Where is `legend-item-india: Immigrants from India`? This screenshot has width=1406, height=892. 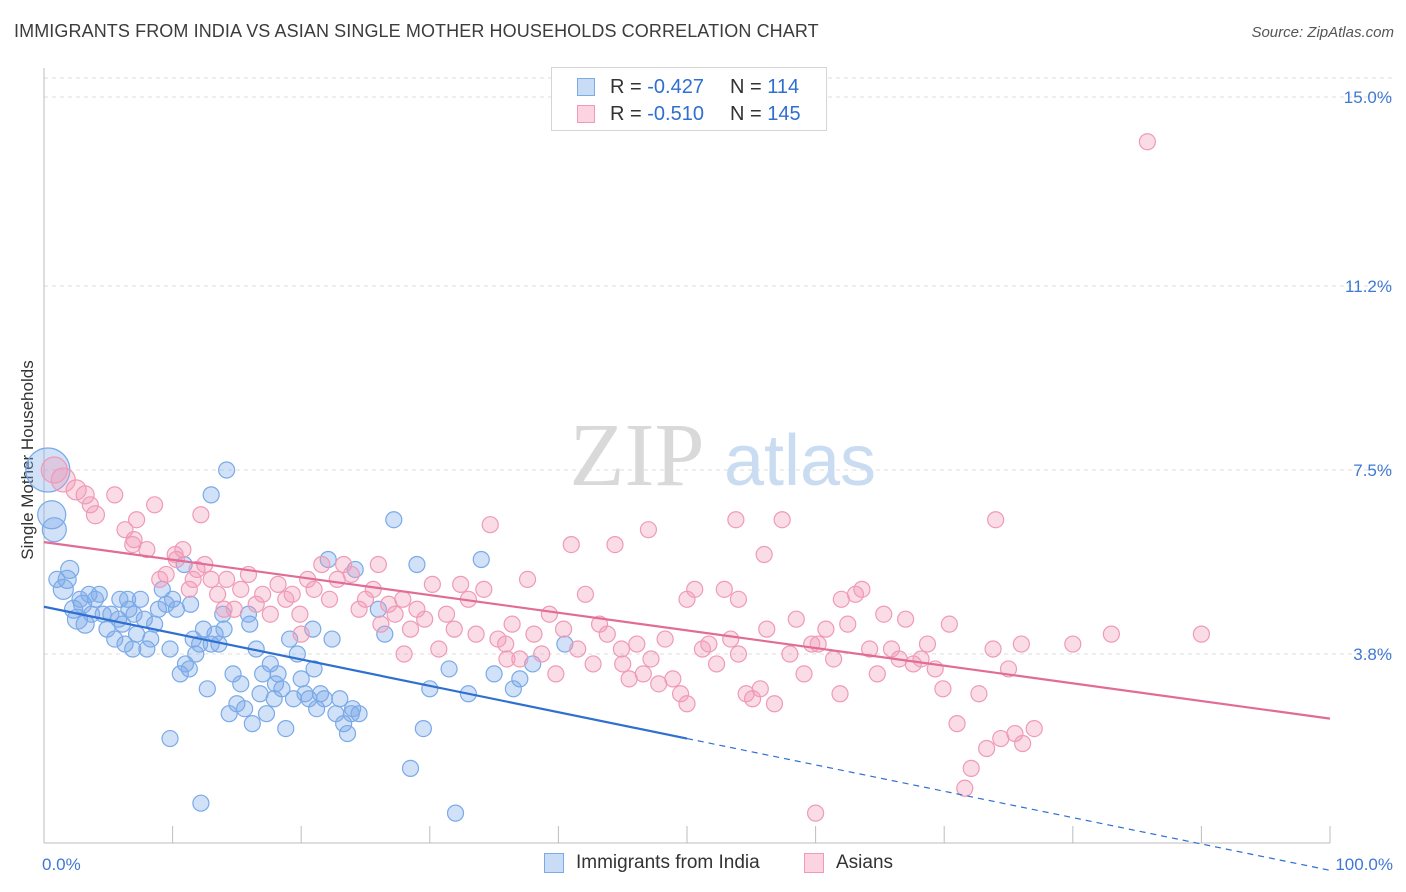
legend-item-india: Immigrants from India is located at coordinates (652, 863).